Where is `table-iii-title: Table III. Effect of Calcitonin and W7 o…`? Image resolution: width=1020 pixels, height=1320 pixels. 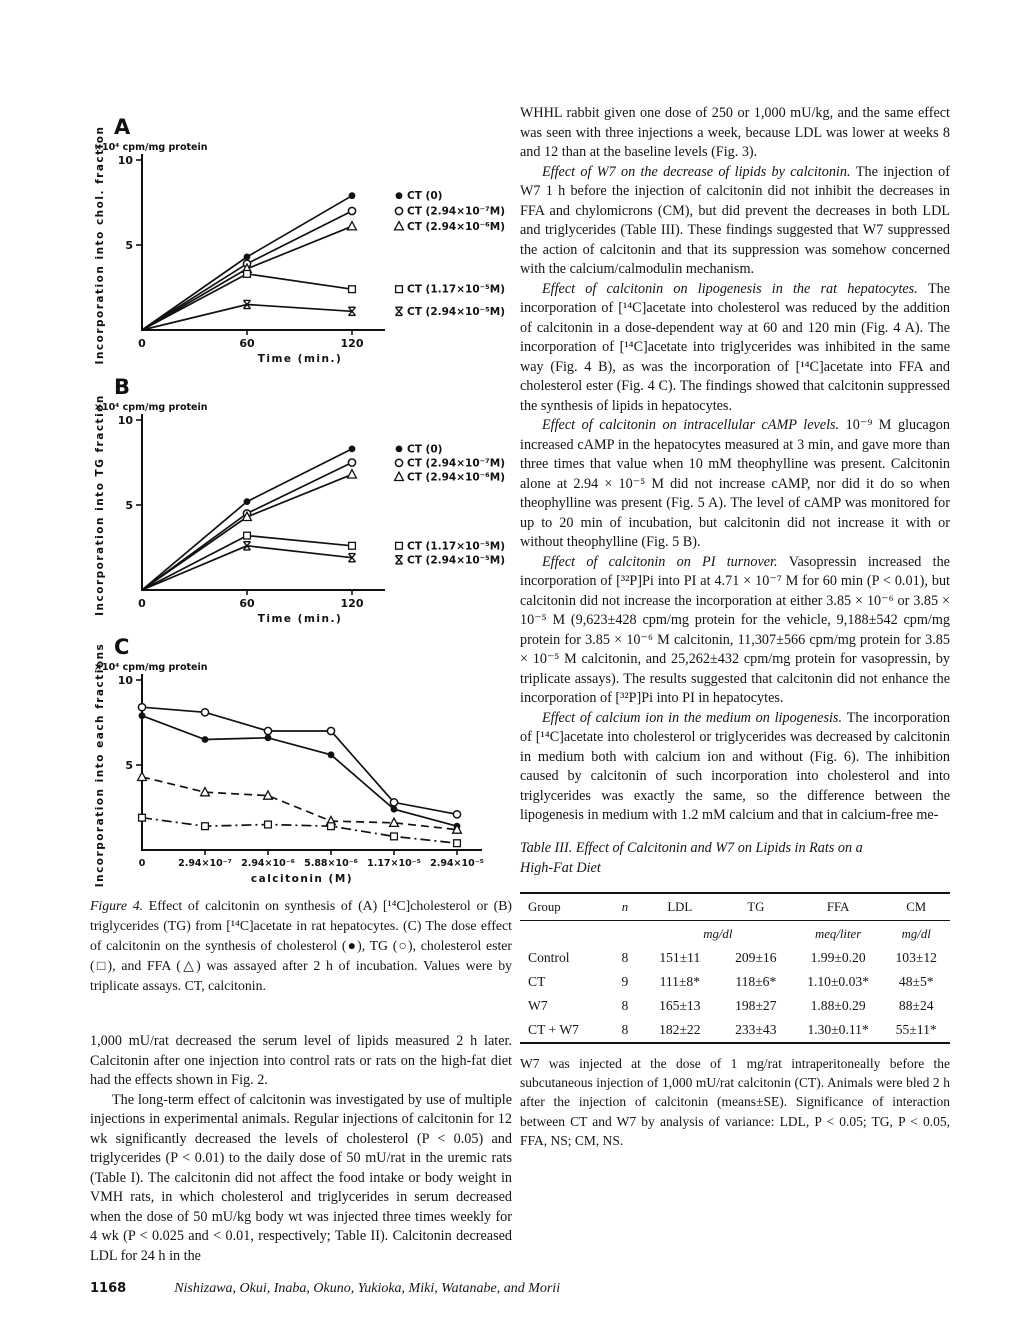
table-iii-title: Table III. Effect of Calcitonin and W7 o… is located at coordinates (691, 857).